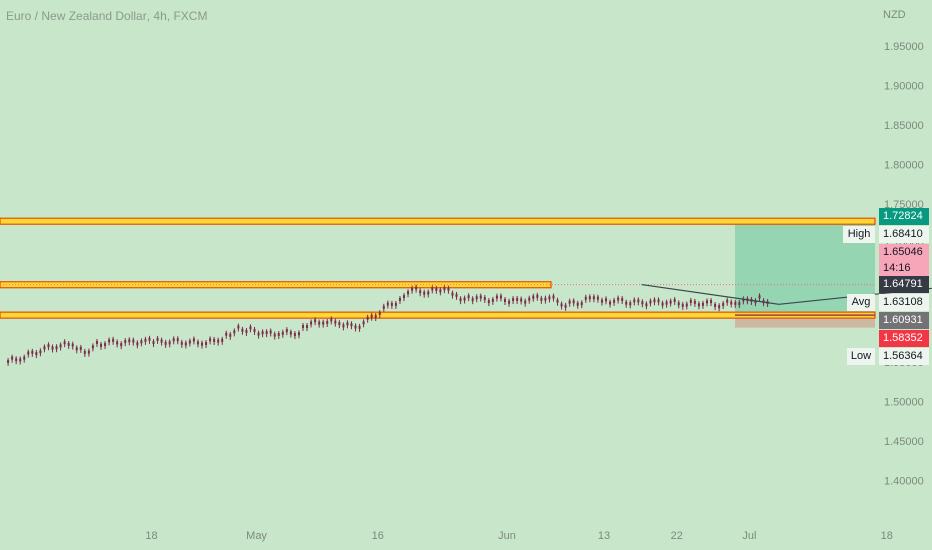 This screenshot has width=932, height=550. What do you see at coordinates (904, 260) in the screenshot?
I see `proj-tag: 1.65046 14:16` at bounding box center [904, 260].